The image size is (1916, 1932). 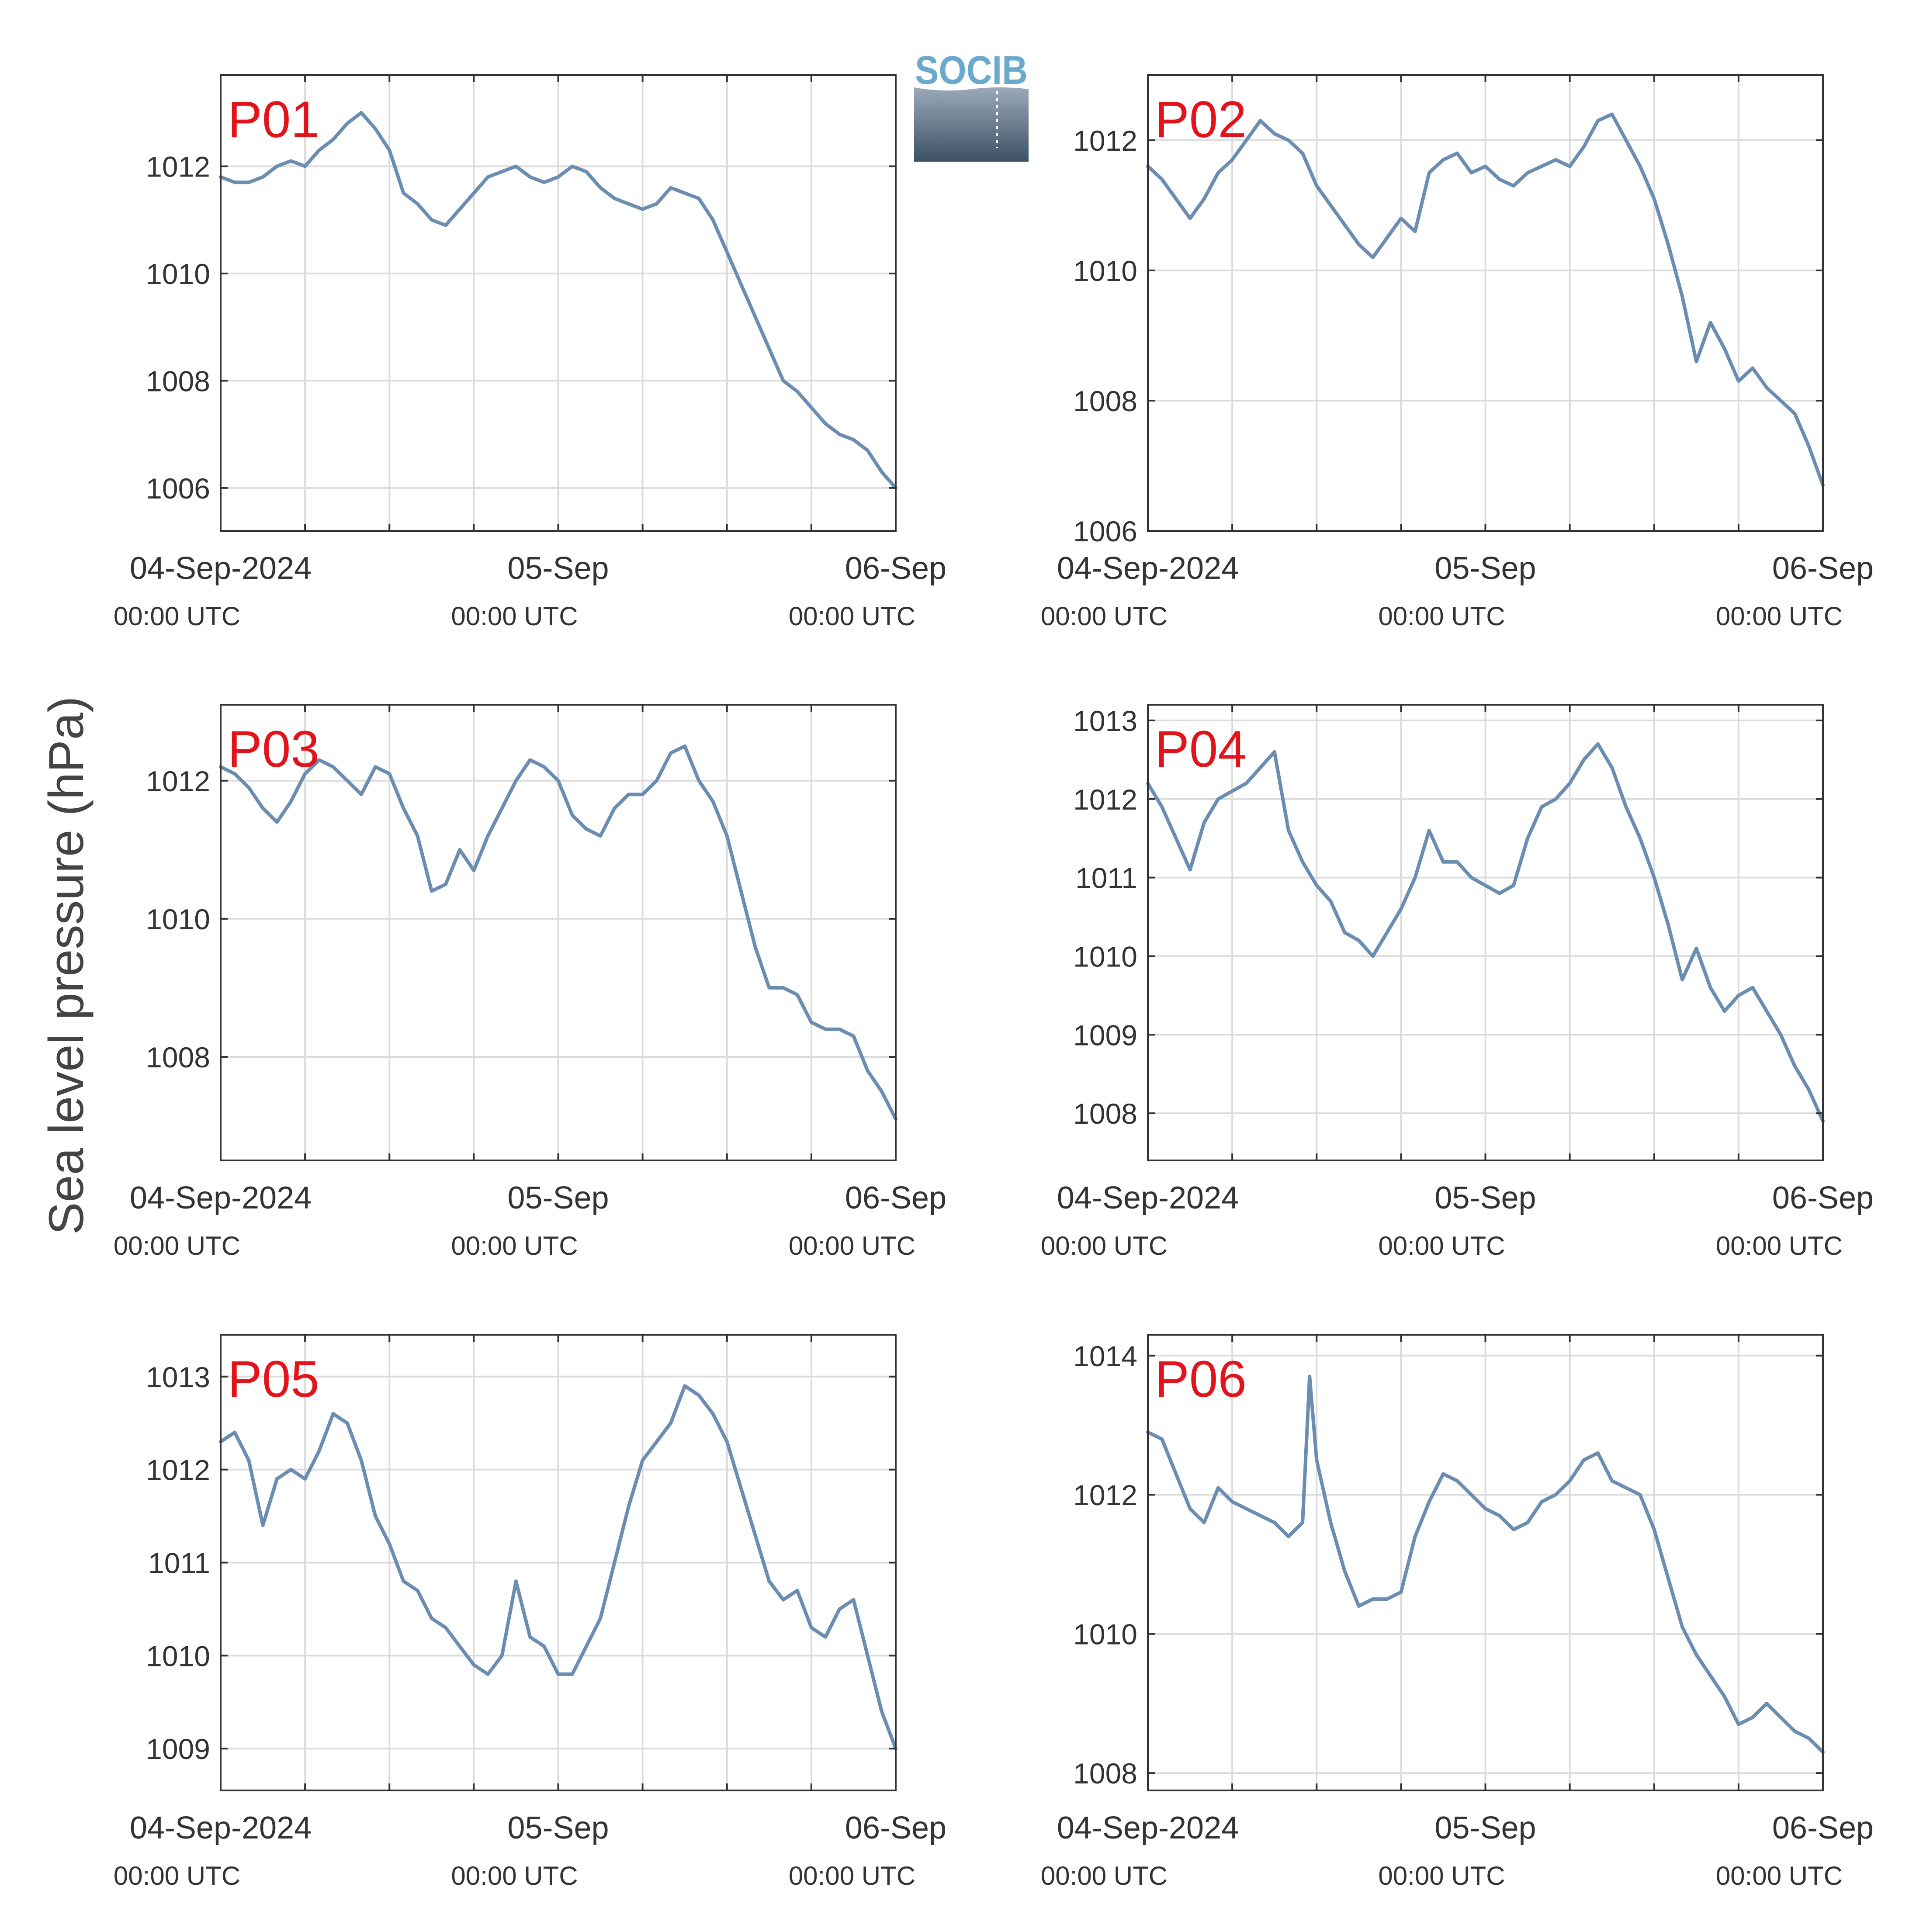 What do you see at coordinates (273, 1379) in the screenshot?
I see `panel-label: P05` at bounding box center [273, 1379].